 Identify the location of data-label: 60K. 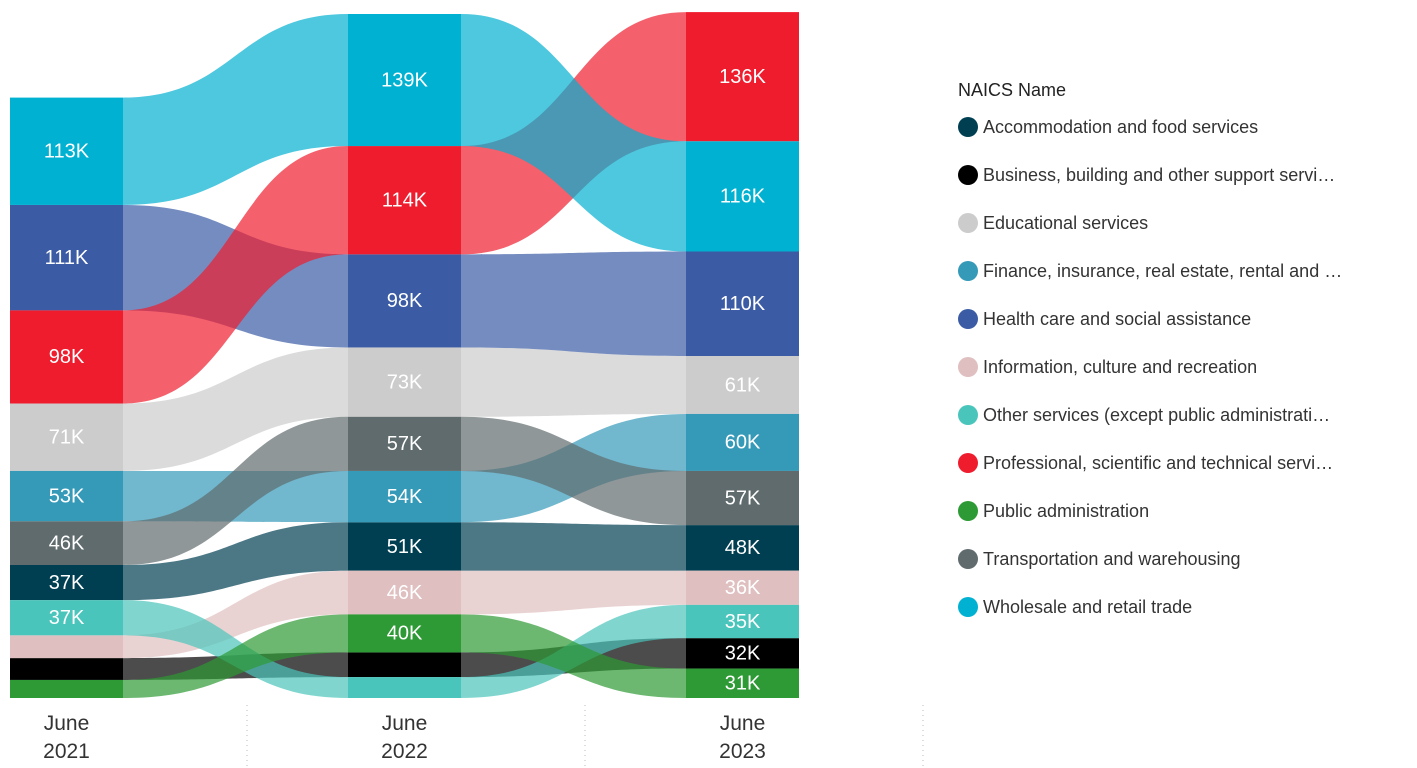
(743, 443).